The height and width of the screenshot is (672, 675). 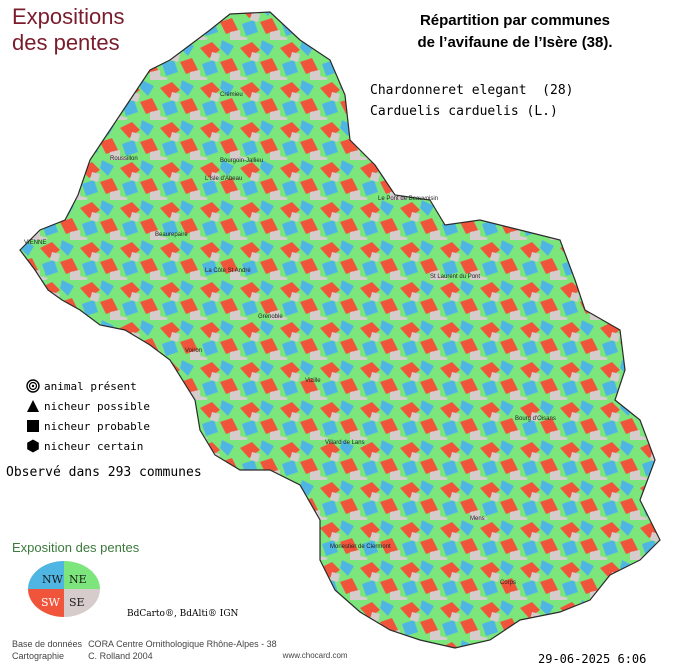 I want to click on map-title-line-1: Répartition par communes, so click(x=515, y=20).